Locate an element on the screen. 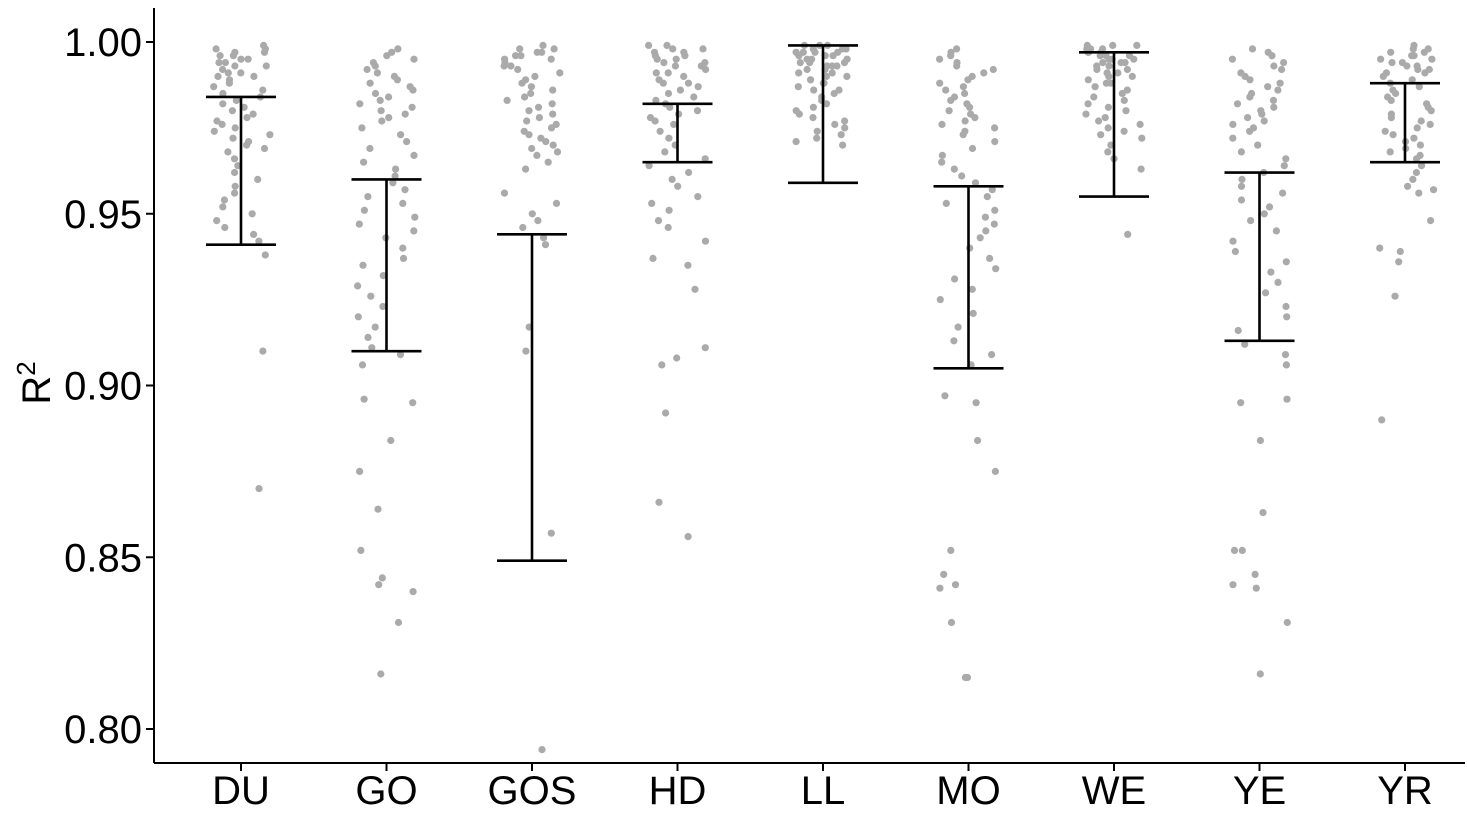  x-tick-label-ye: YE is located at coordinates (1259, 791).